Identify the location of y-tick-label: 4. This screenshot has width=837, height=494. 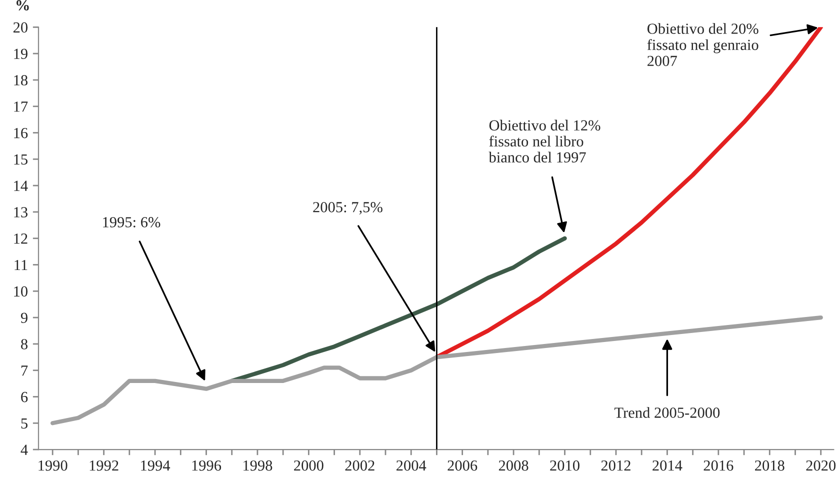
(24, 449).